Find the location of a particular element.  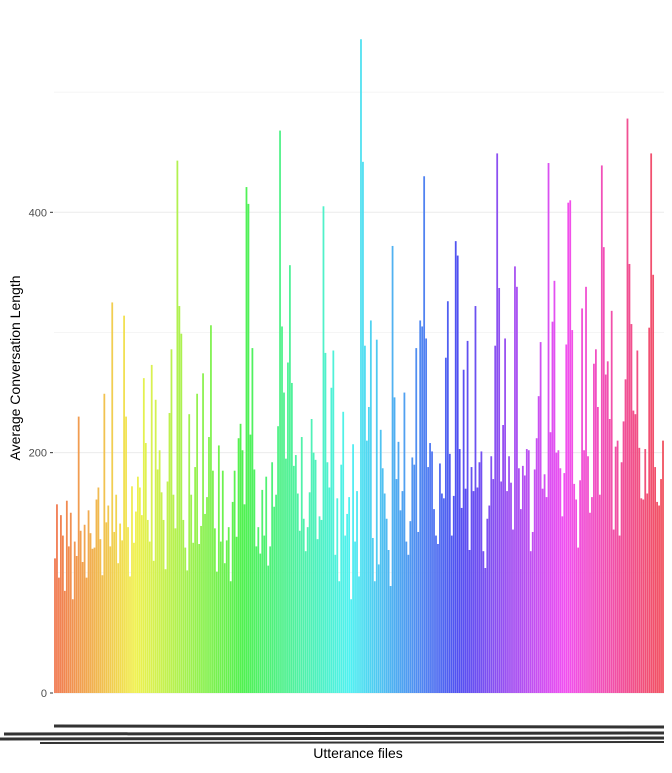

y-tick-label: 400 is located at coordinates (38, 213).